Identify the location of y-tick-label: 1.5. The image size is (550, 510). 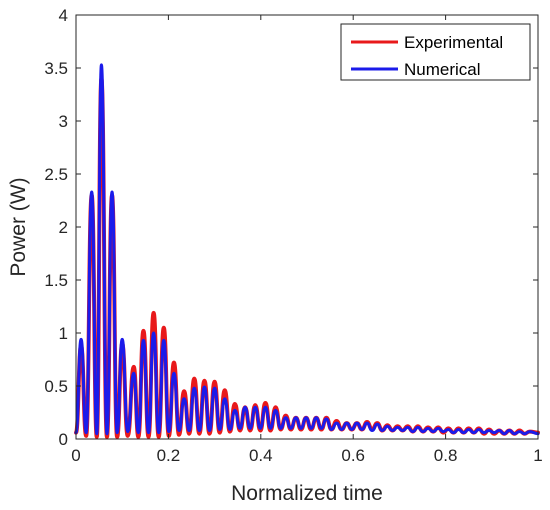
(56, 280).